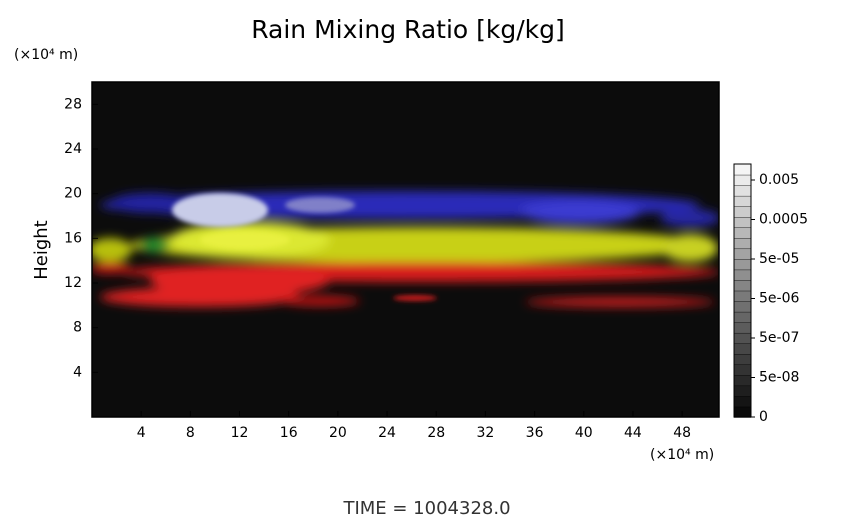 This screenshot has width=854, height=519. I want to click on colorbar-tick-label: 0.0005, so click(783, 220).